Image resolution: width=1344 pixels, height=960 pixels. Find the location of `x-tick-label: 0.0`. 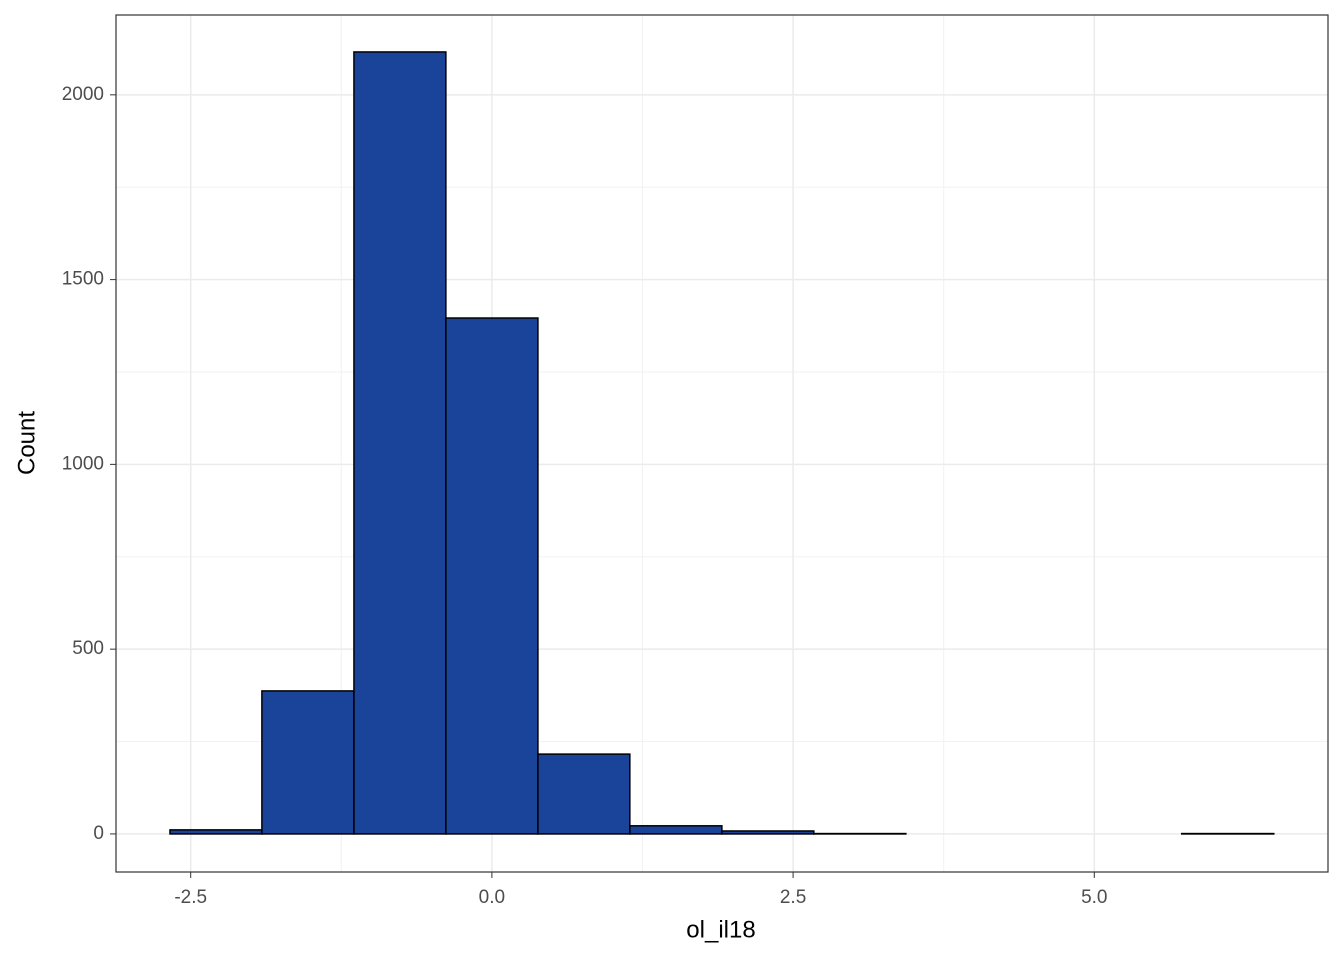

x-tick-label: 0.0 is located at coordinates (492, 897).